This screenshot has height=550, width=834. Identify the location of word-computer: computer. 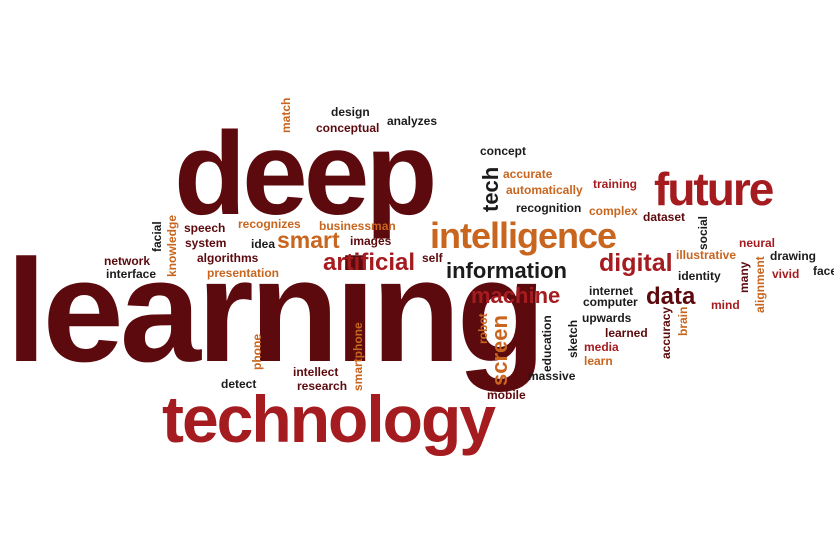
(610, 302).